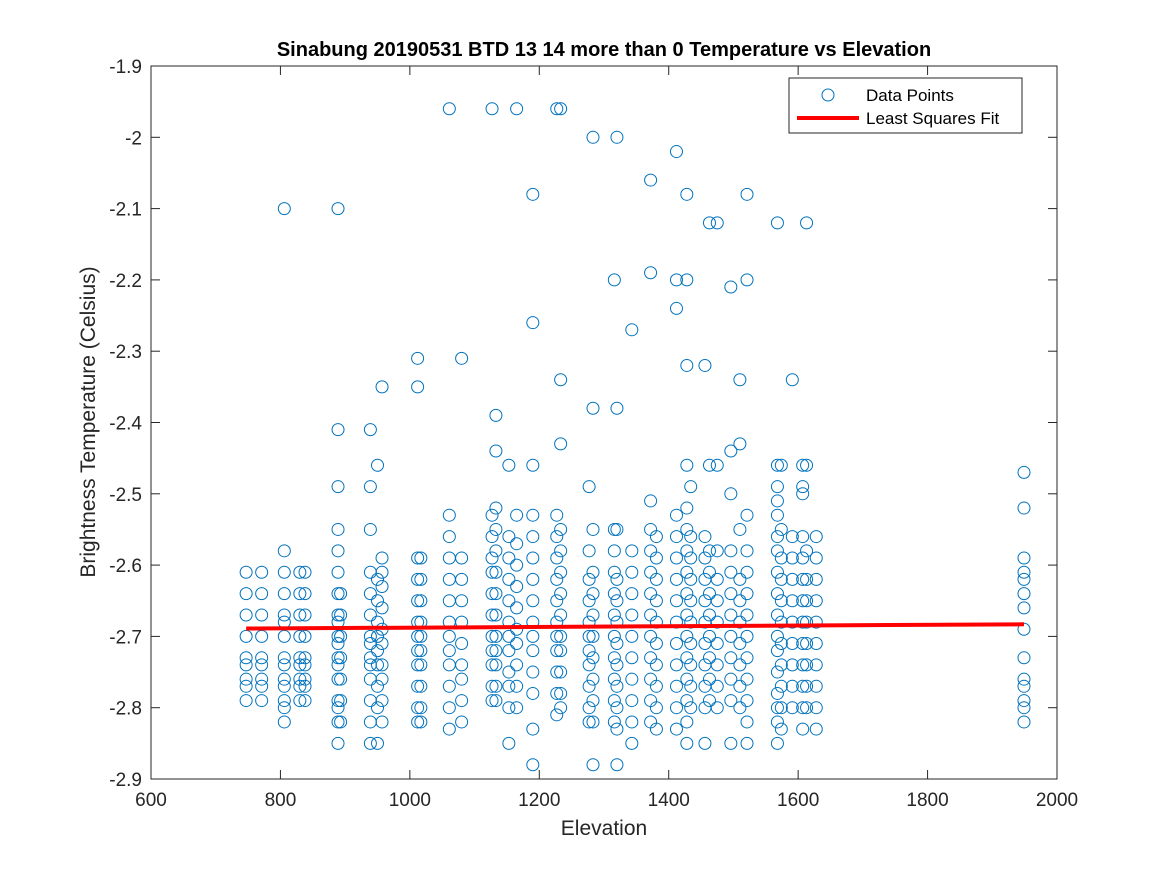 Image resolution: width=1167 pixels, height=880 pixels. I want to click on x-tick-label: 2000, so click(1057, 800).